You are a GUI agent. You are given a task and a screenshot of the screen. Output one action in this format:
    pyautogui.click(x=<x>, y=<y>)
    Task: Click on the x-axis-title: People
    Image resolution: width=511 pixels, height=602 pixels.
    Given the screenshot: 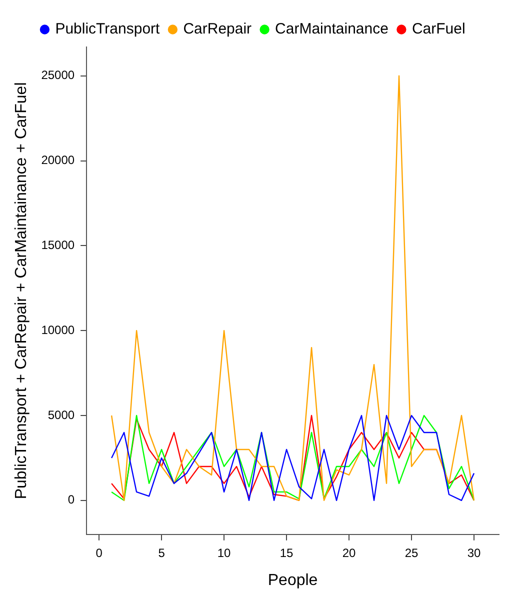 What is the action you would take?
    pyautogui.click(x=293, y=580)
    